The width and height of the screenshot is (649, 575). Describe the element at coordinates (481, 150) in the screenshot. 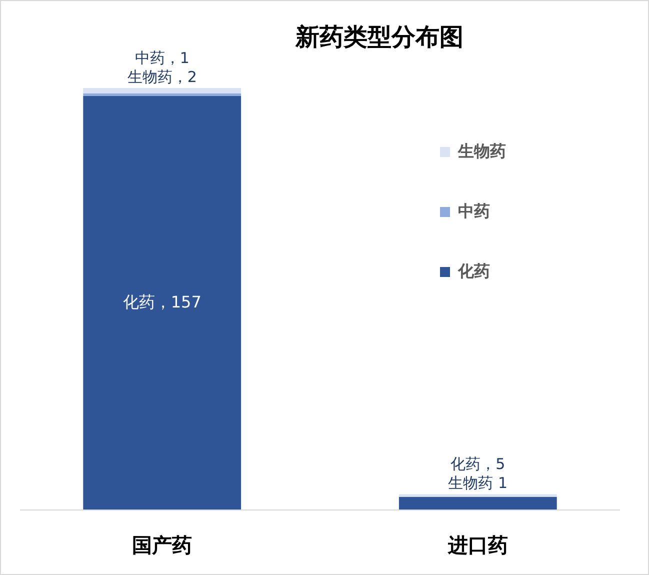

I see `legend-label: 生物药` at that location.